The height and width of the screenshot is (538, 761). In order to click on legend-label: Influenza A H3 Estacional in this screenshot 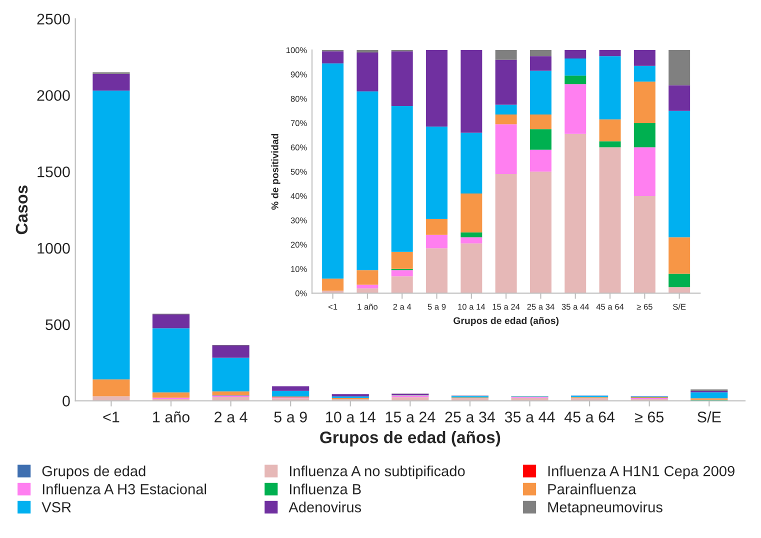, I will do `click(124, 489)`.